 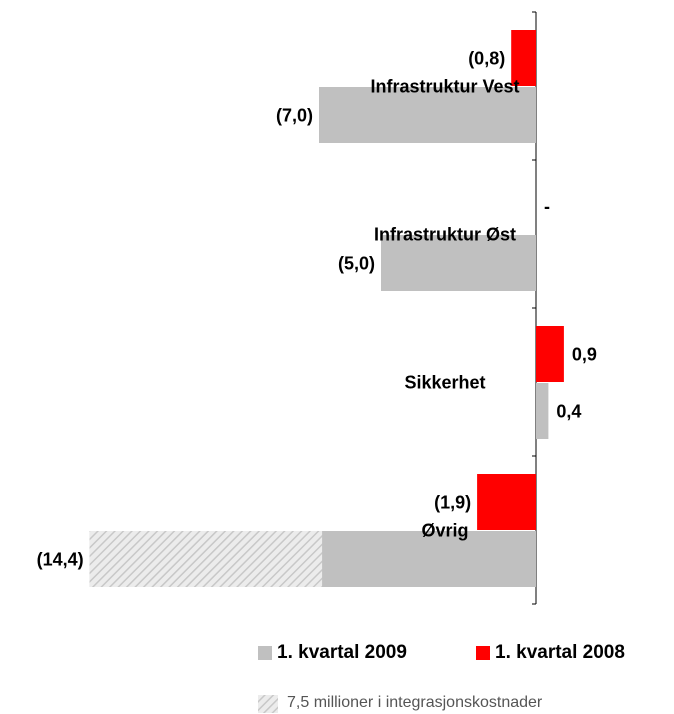 I want to click on annotation-swatch, so click(x=268, y=704).